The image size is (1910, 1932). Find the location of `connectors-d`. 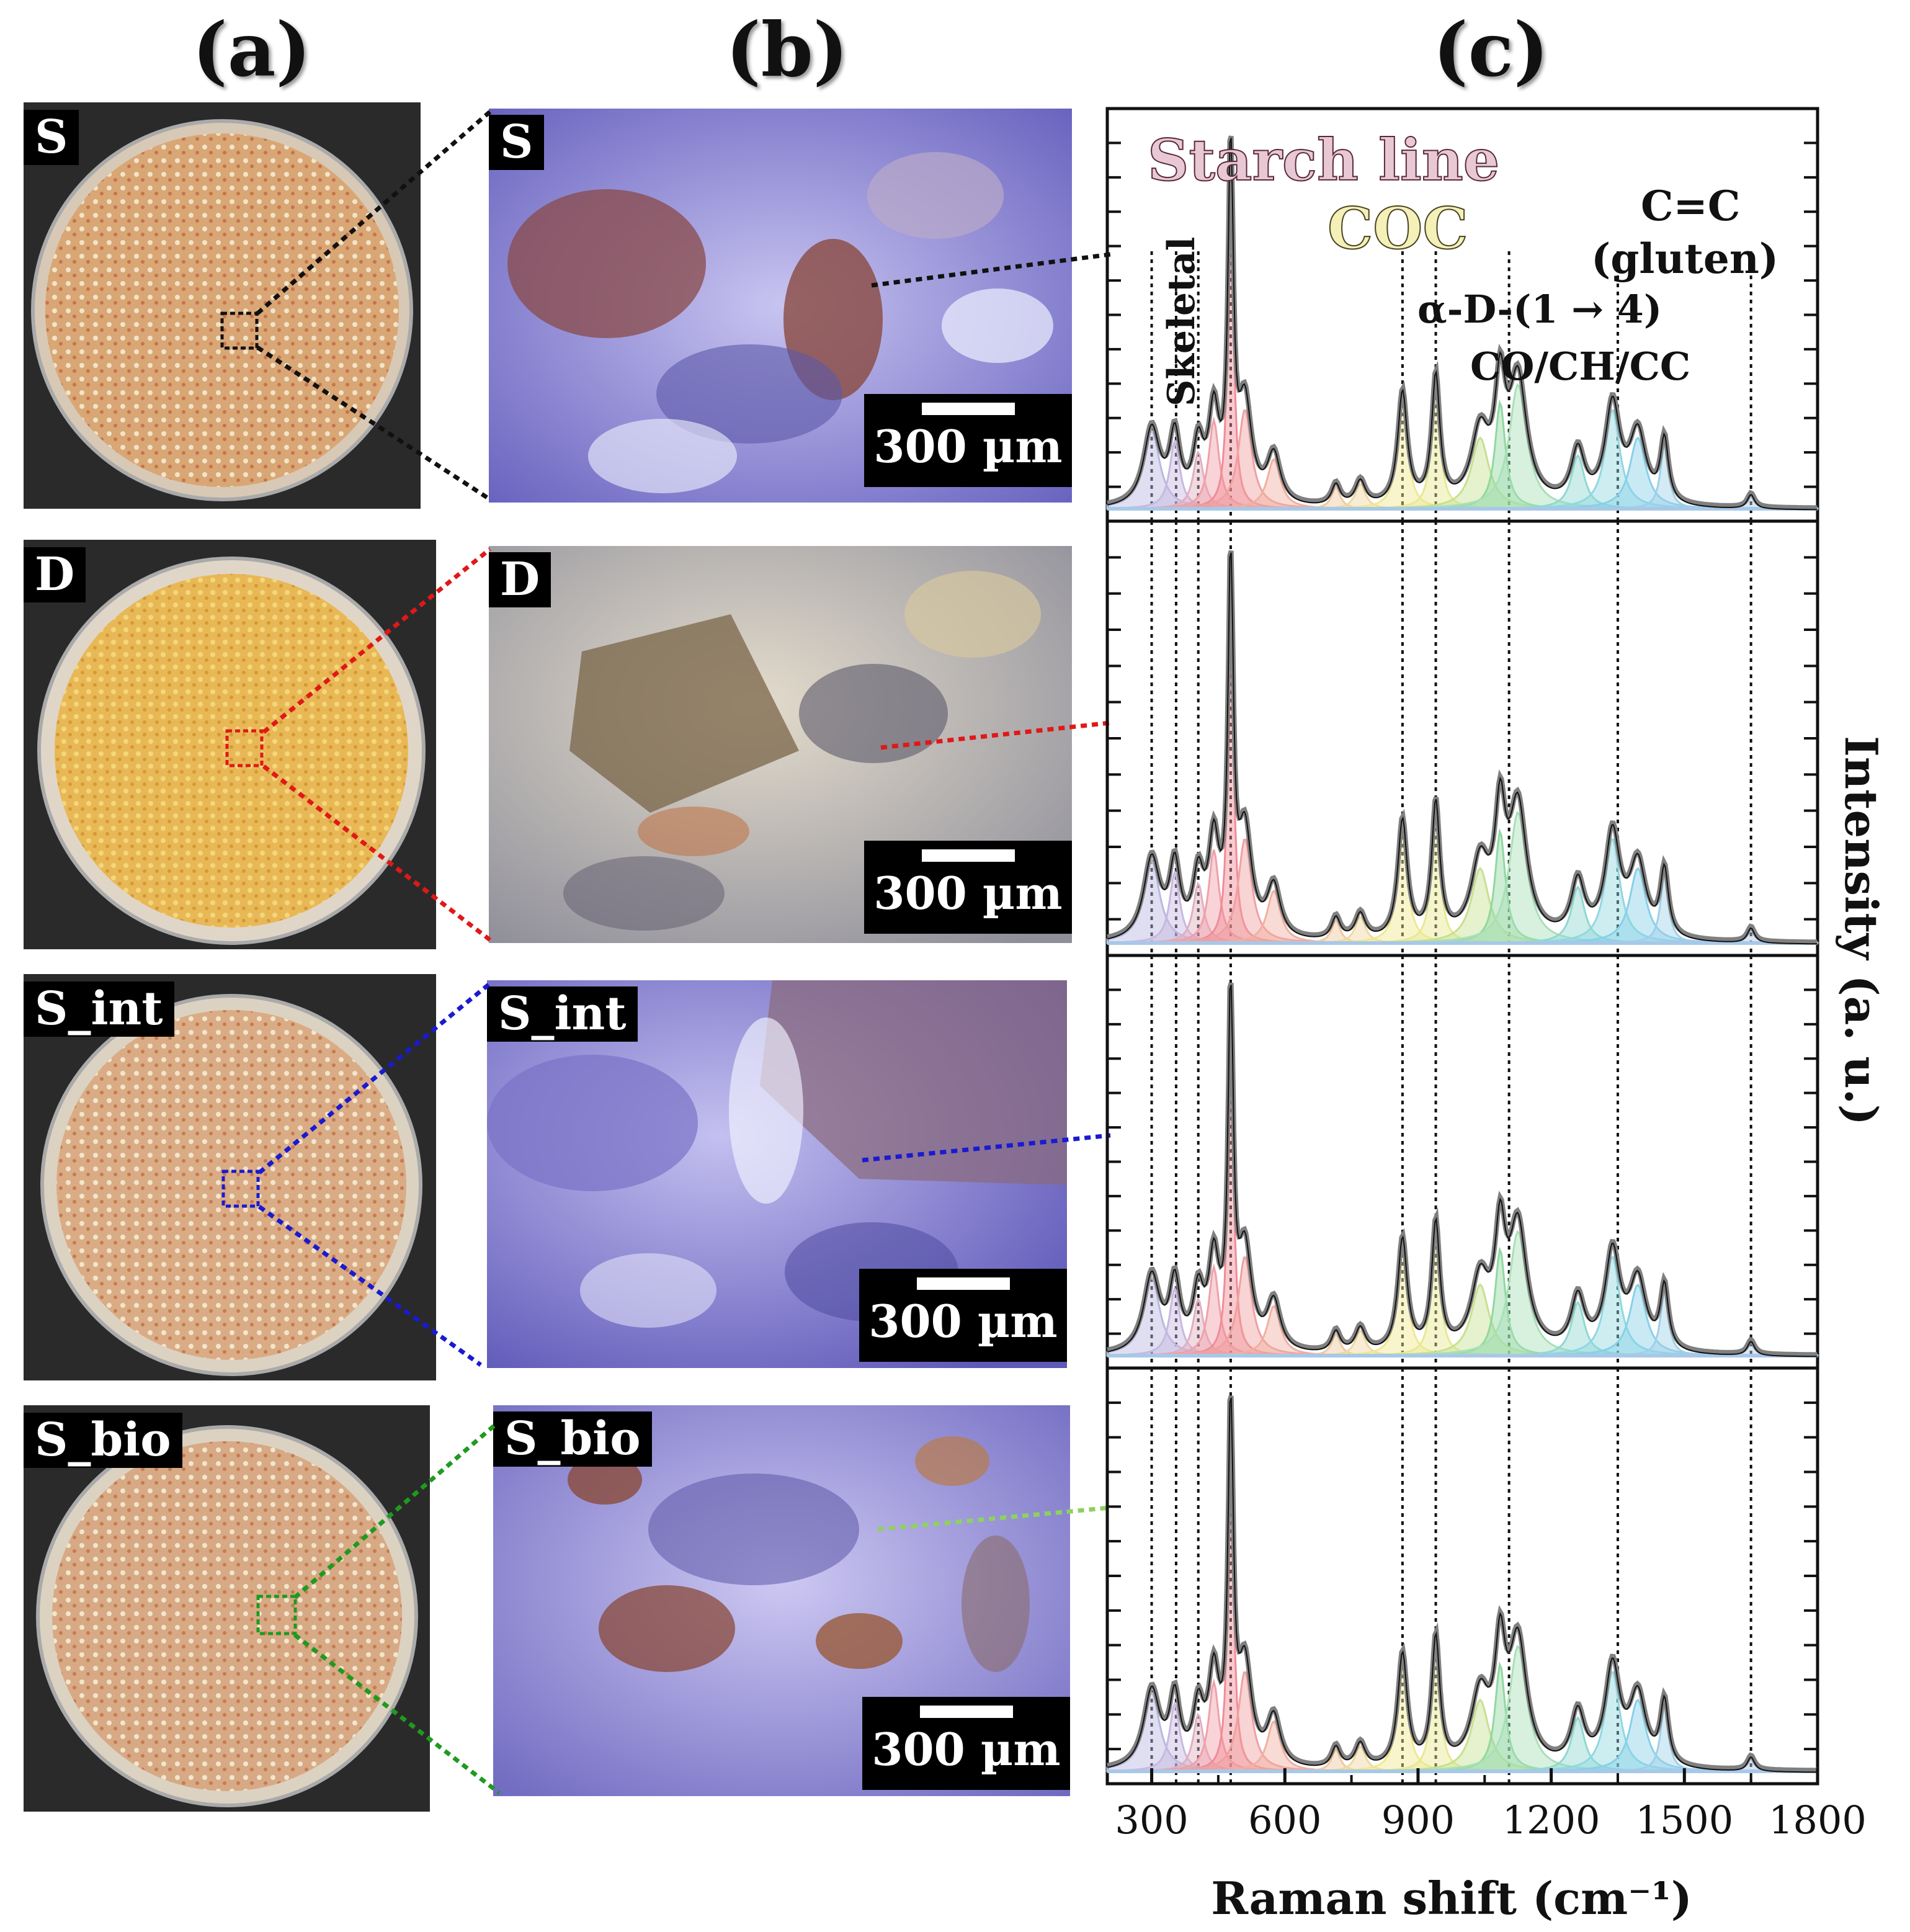

connectors-d is located at coordinates (686, 744).